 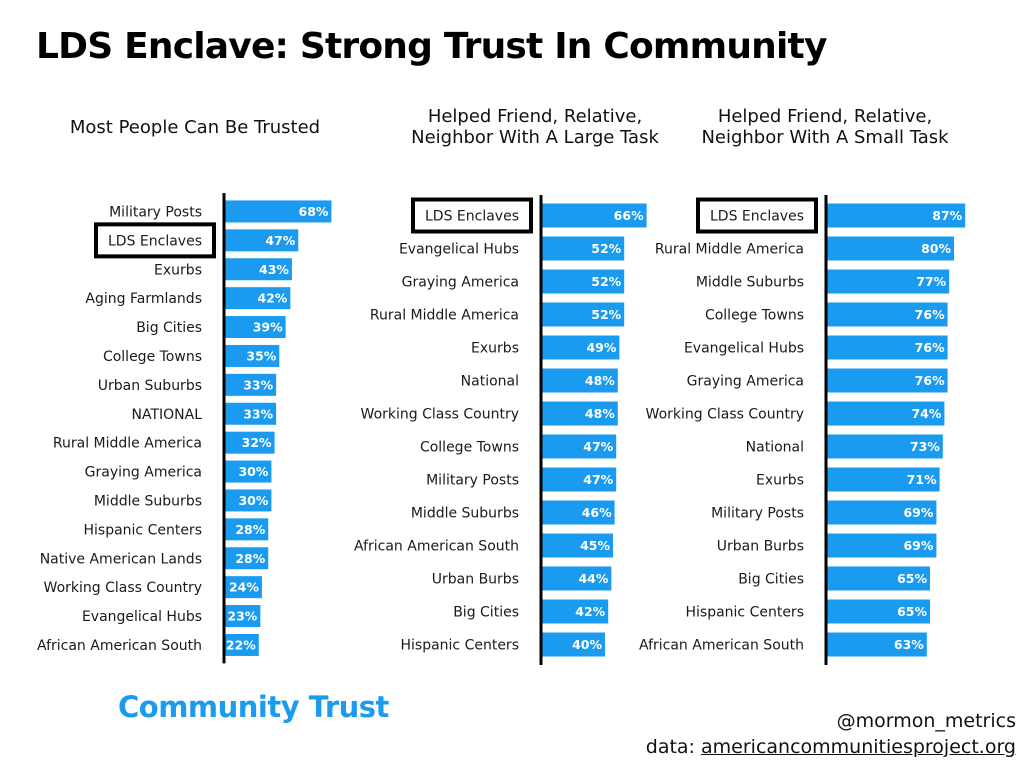 What do you see at coordinates (925, 446) in the screenshot?
I see `data-label: 73%` at bounding box center [925, 446].